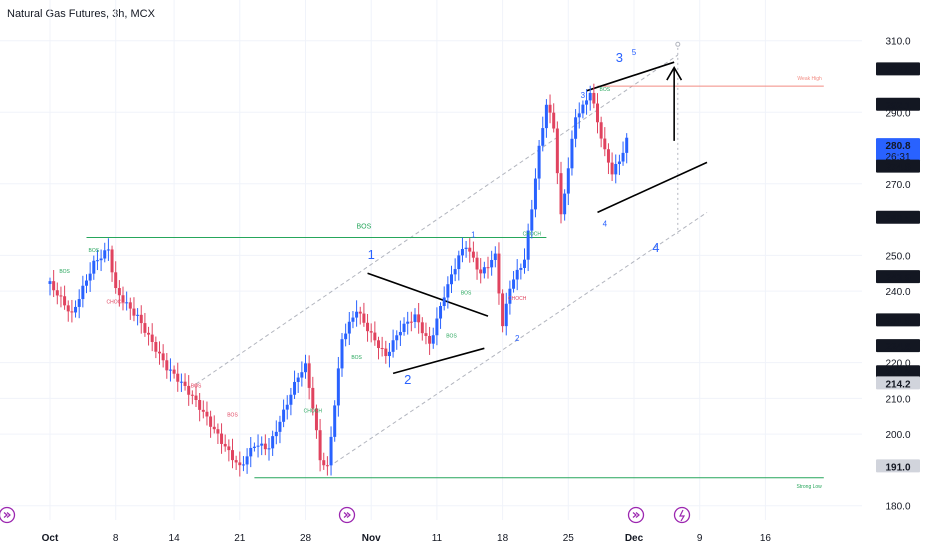 The image size is (932, 550). Describe the element at coordinates (682, 515) in the screenshot. I see `dividend-icon` at that location.